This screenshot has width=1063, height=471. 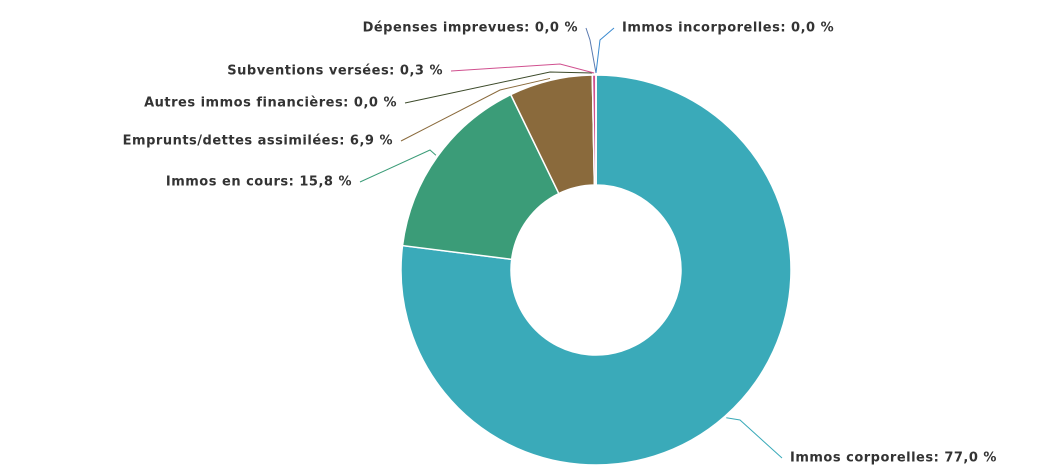 I want to click on data-label: Emprunts/dettes assimilées: 6,9 %, so click(x=258, y=141).